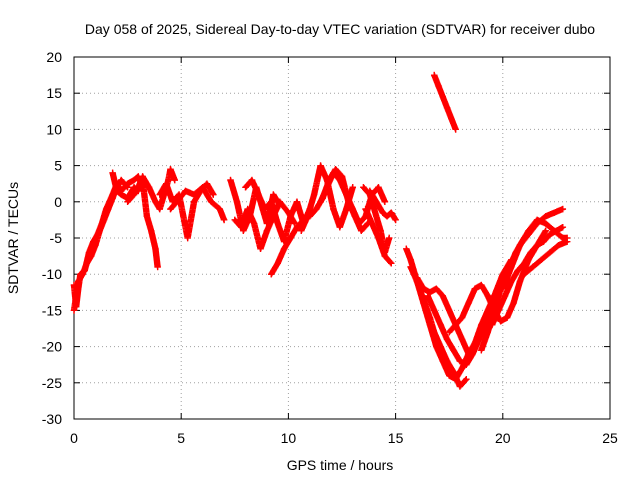 This screenshot has width=640, height=480. Describe the element at coordinates (181, 438) in the screenshot. I see `x-tick-label: 5` at that location.